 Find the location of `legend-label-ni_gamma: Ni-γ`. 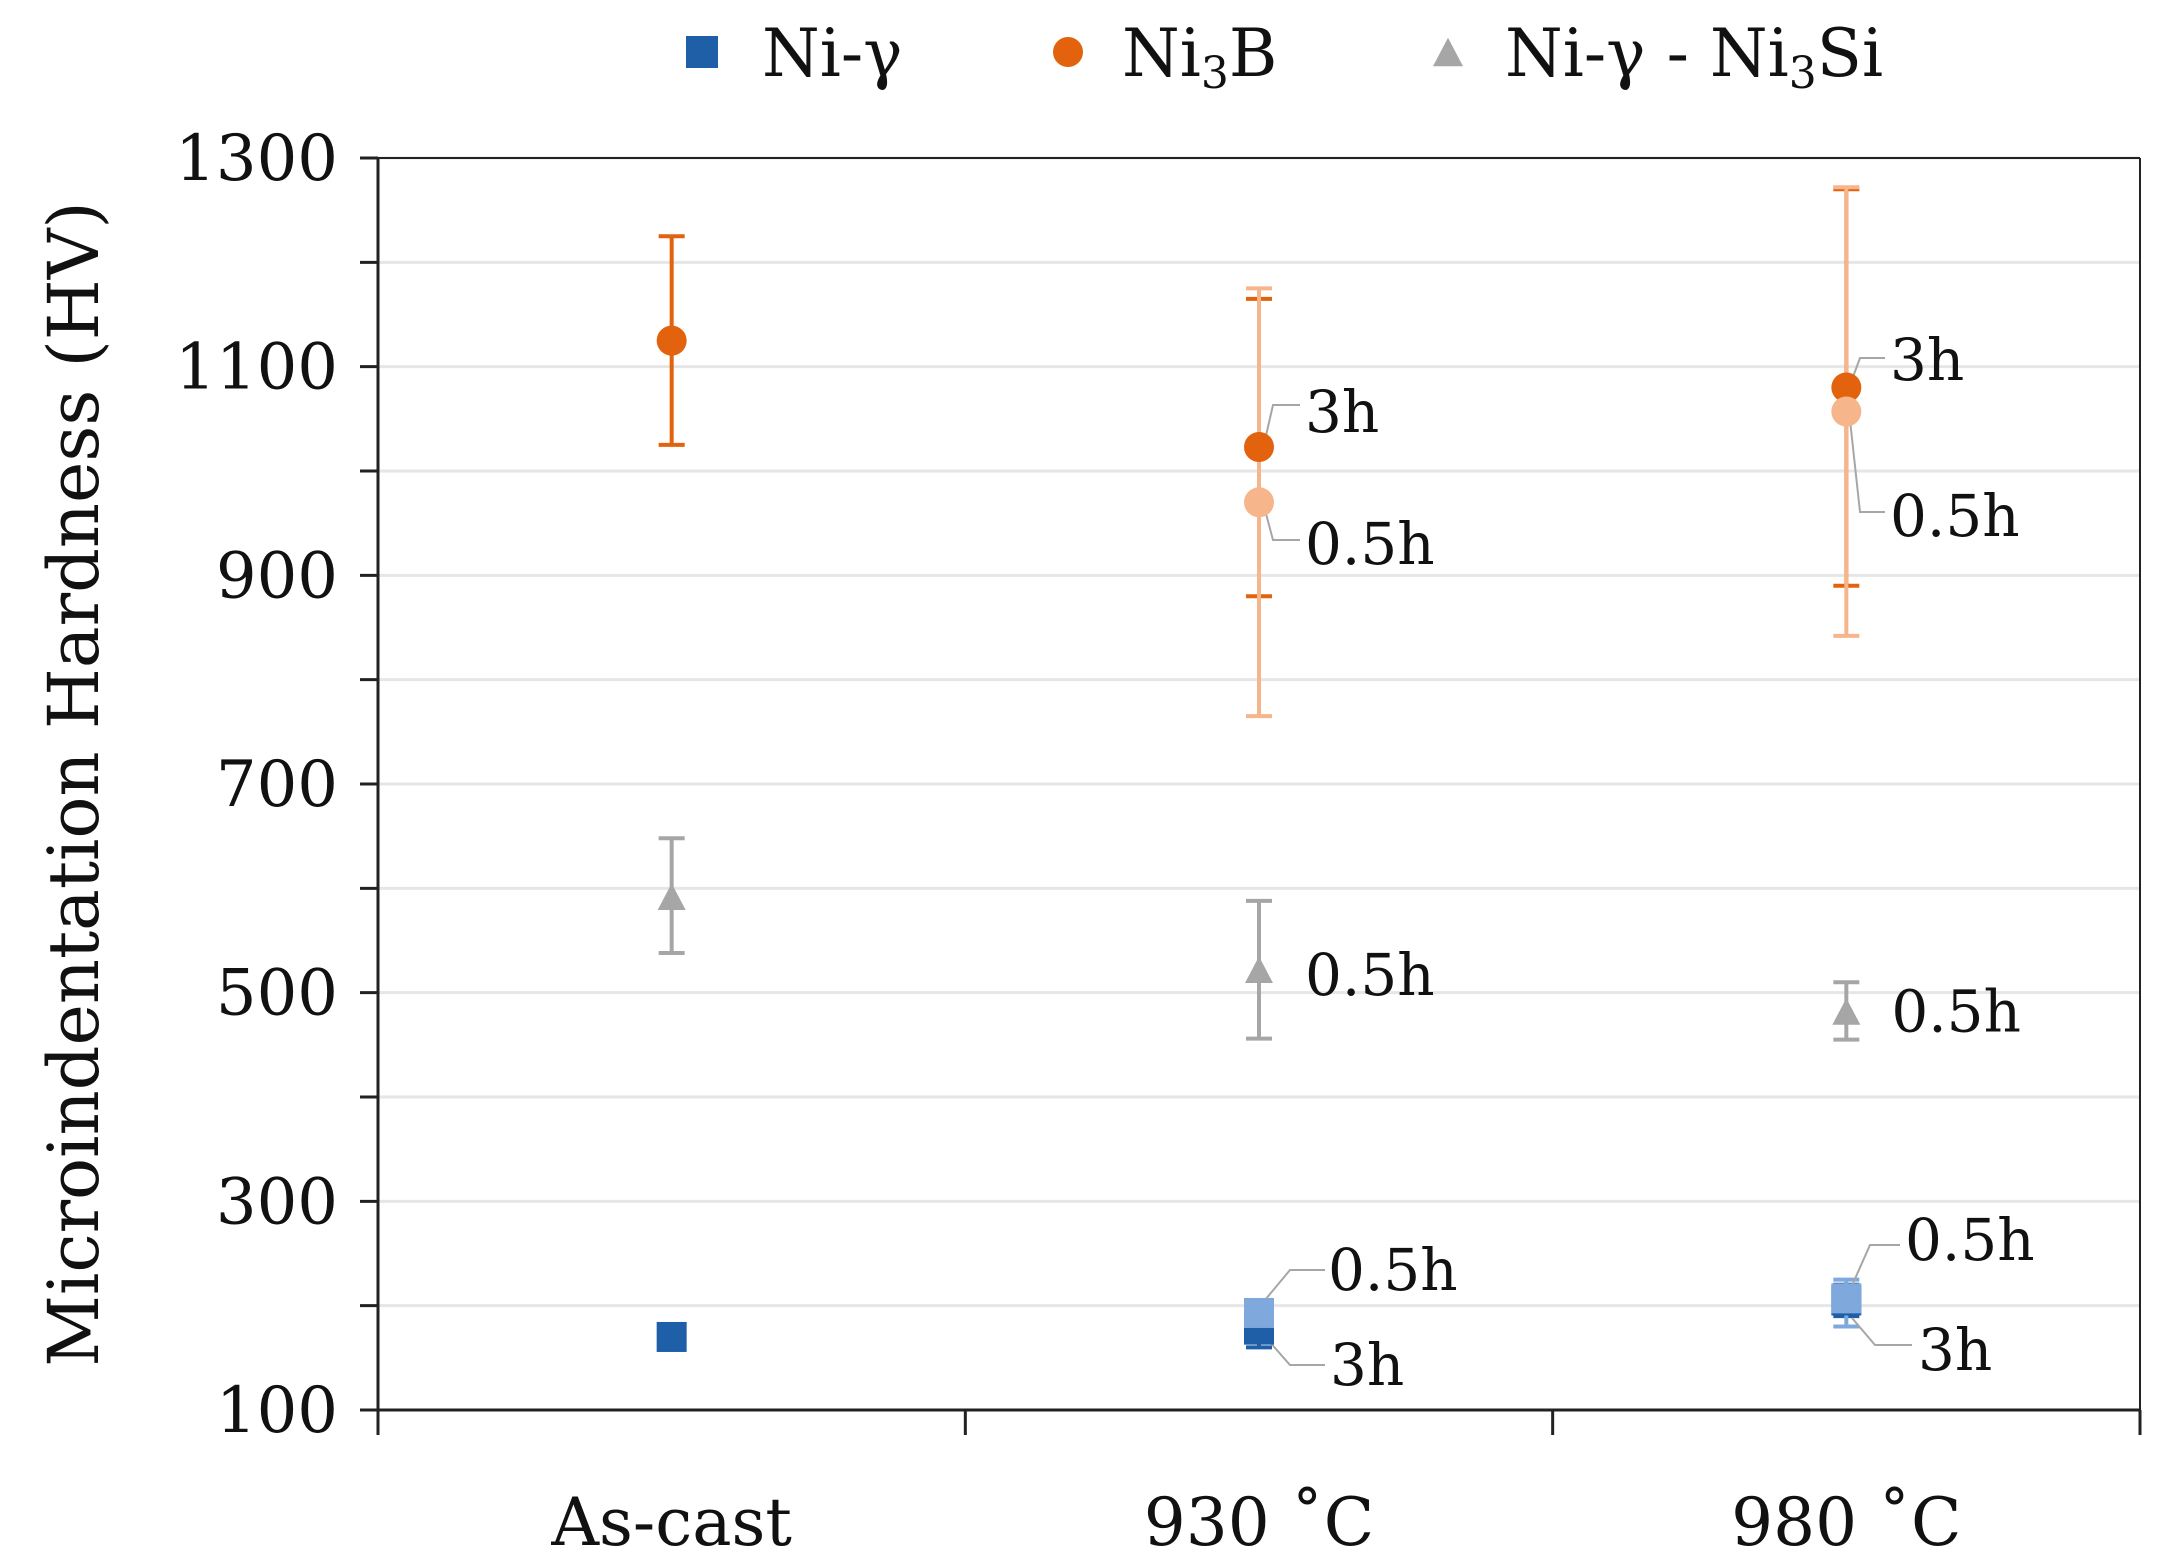

legend-label-ni_gamma: Ni-γ is located at coordinates (832, 53).